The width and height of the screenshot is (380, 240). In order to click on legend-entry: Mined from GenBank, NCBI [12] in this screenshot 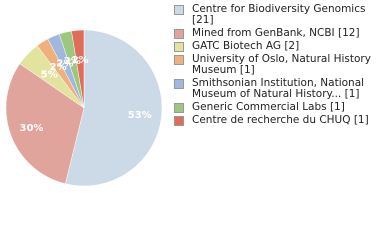, I will do `click(274, 33)`.